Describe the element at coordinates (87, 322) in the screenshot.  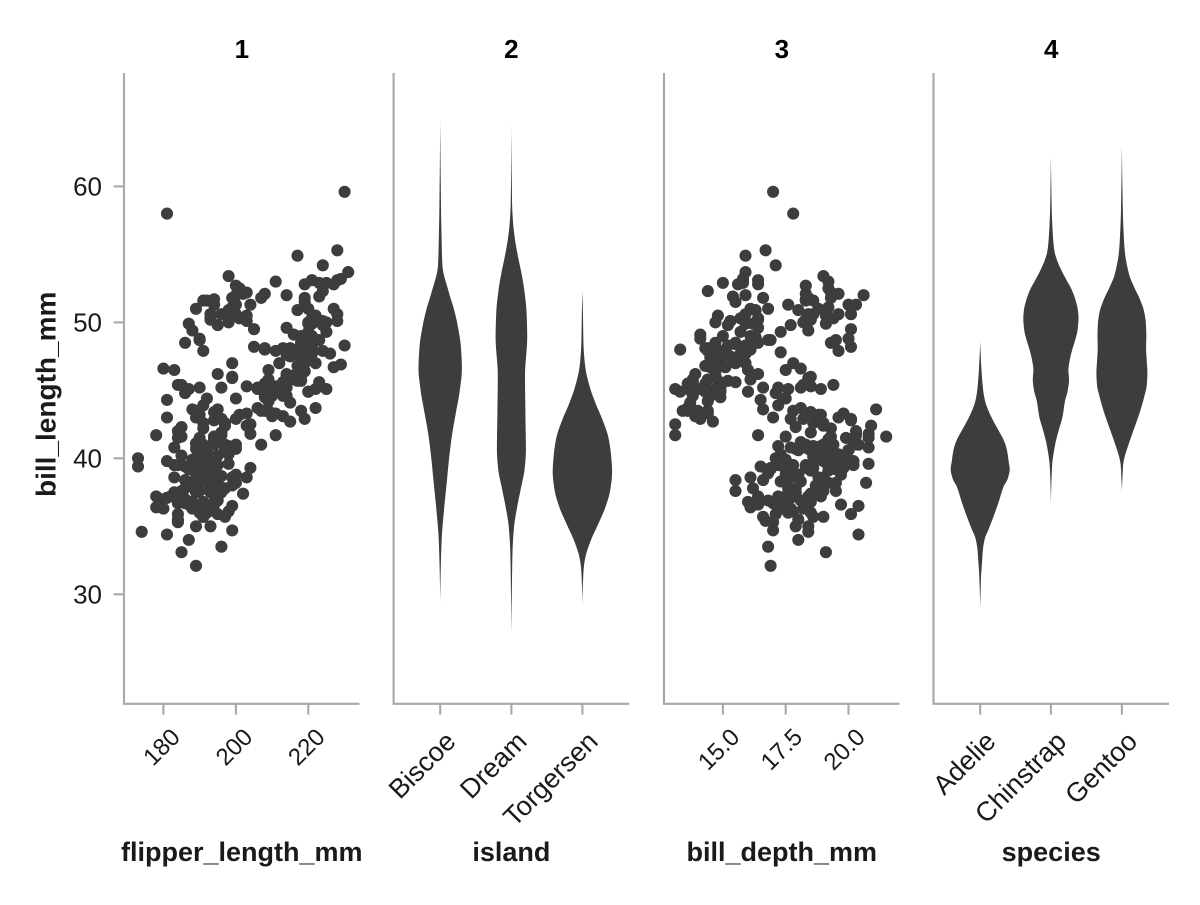
I see `svg-text: 50` at that location.